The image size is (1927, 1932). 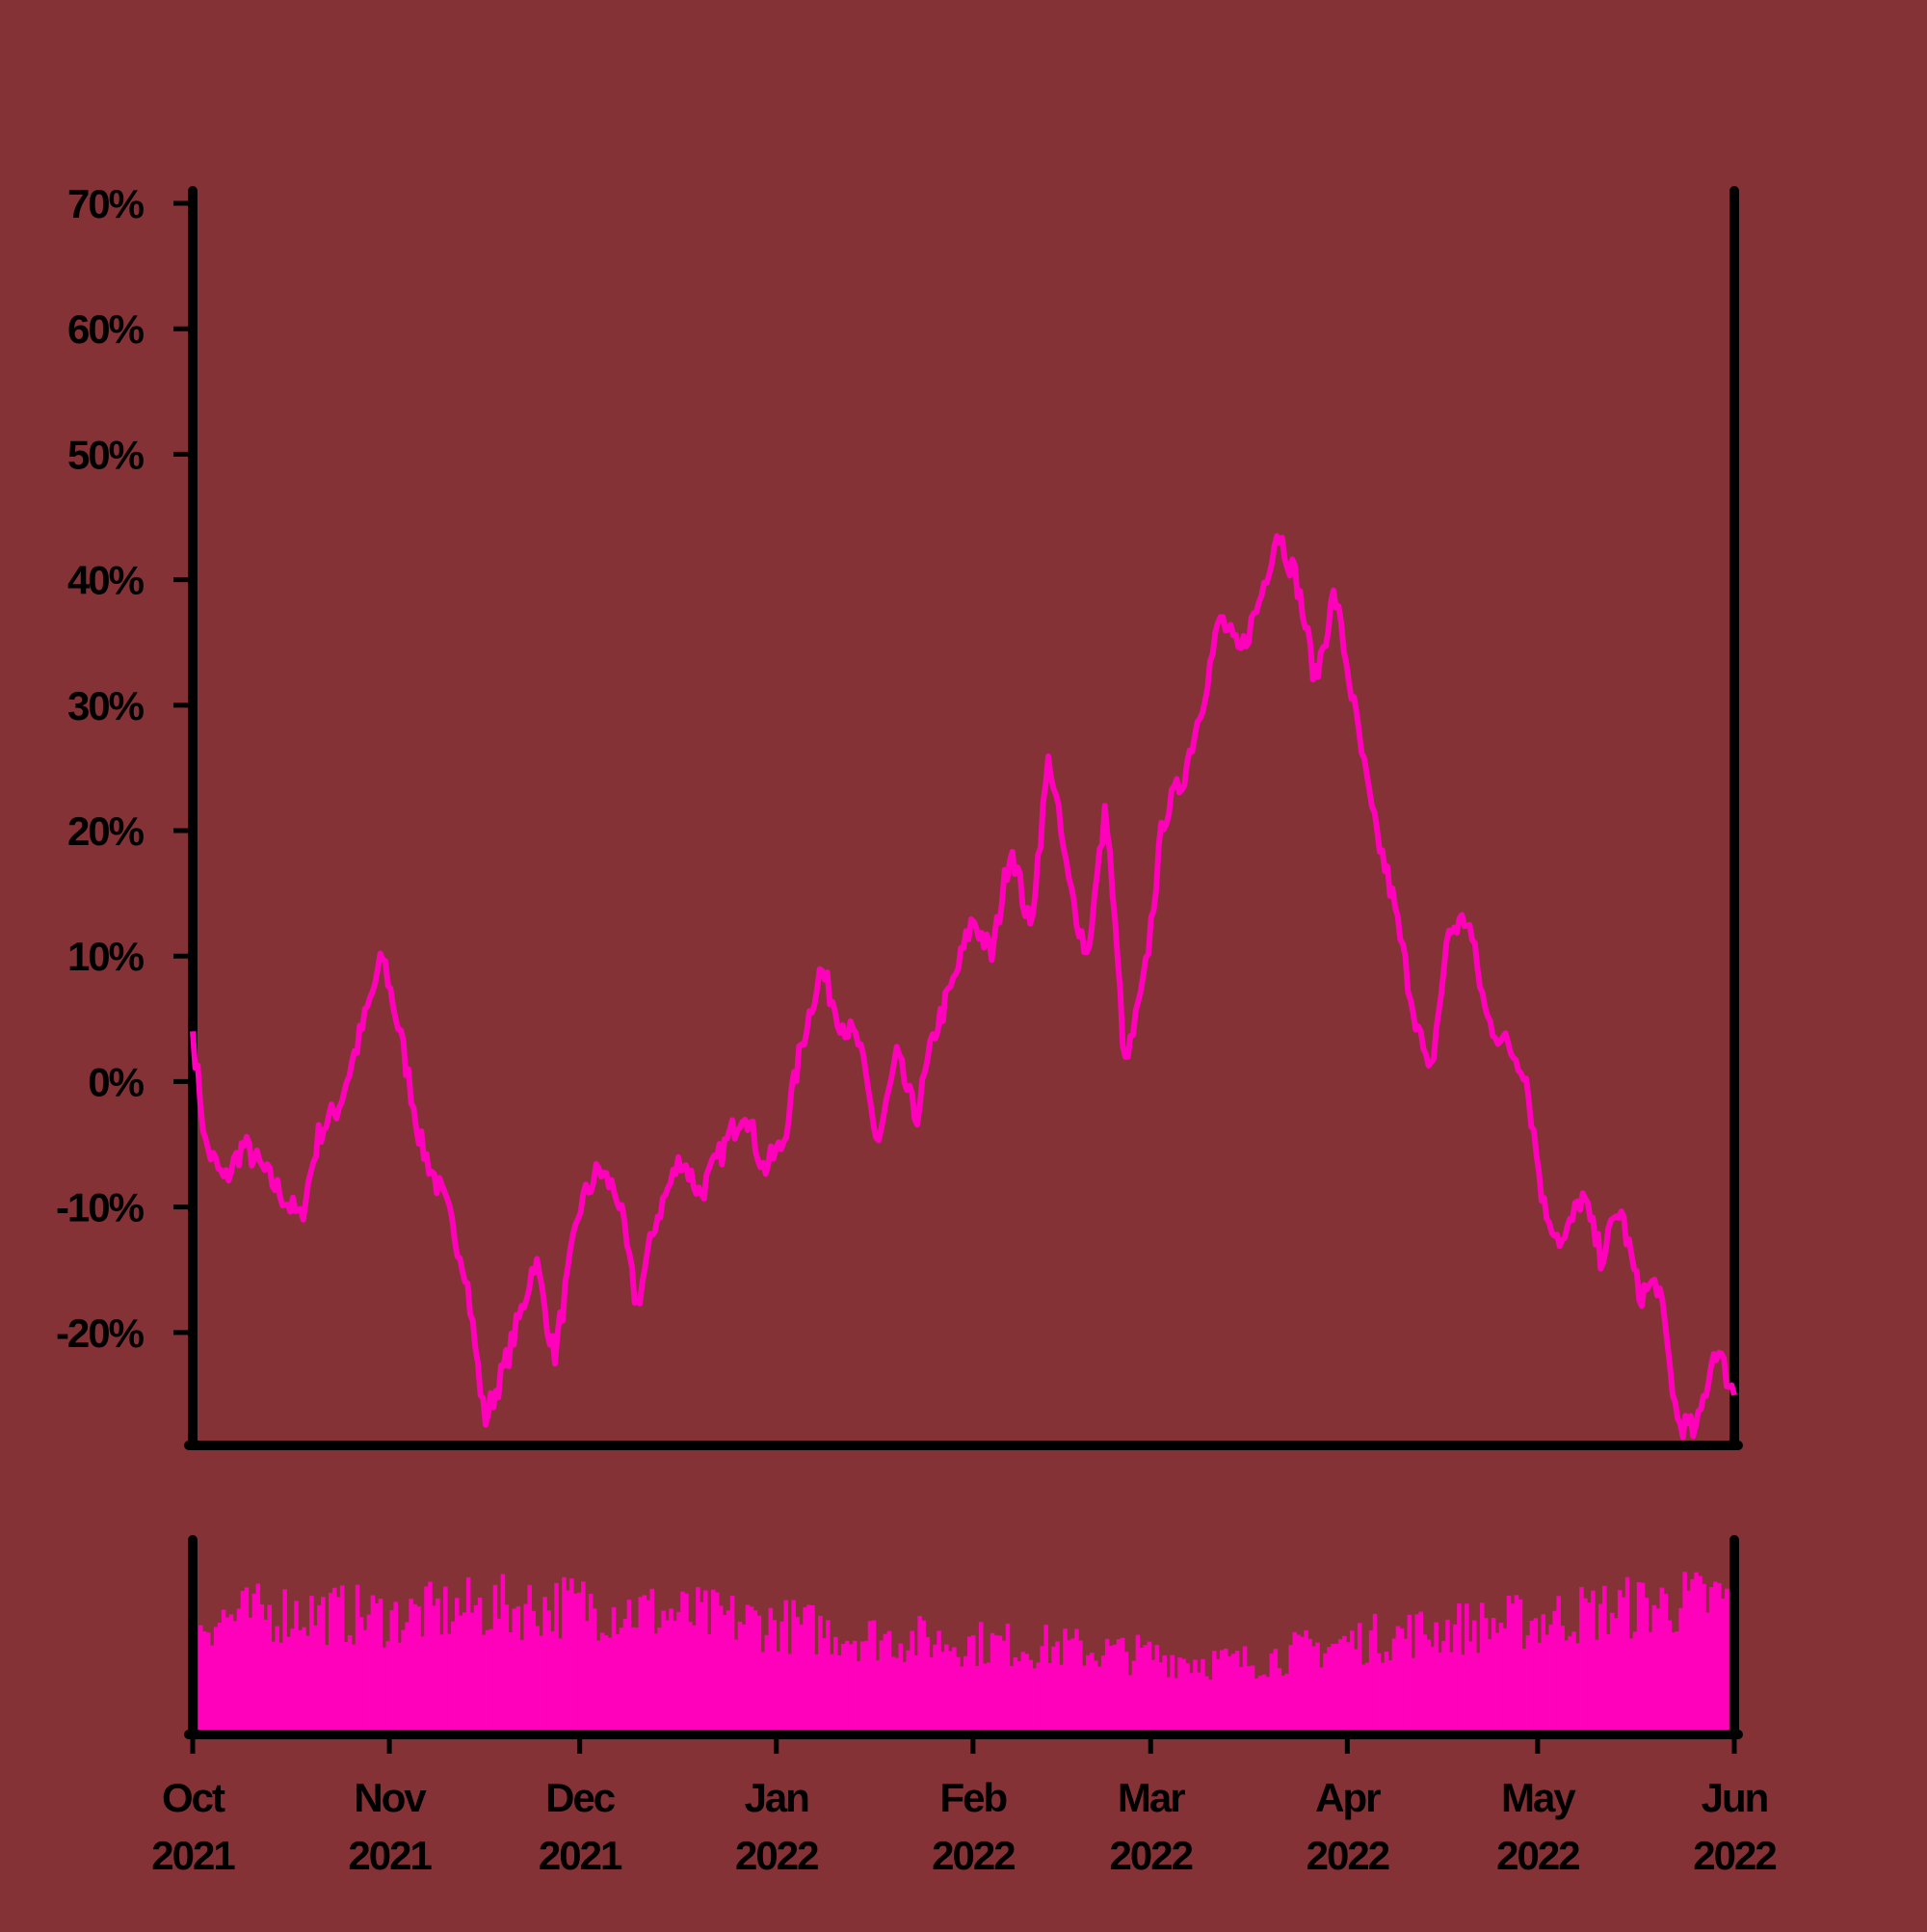 What do you see at coordinates (116, 1081) in the screenshot?
I see `y-tick-label: 0%` at bounding box center [116, 1081].